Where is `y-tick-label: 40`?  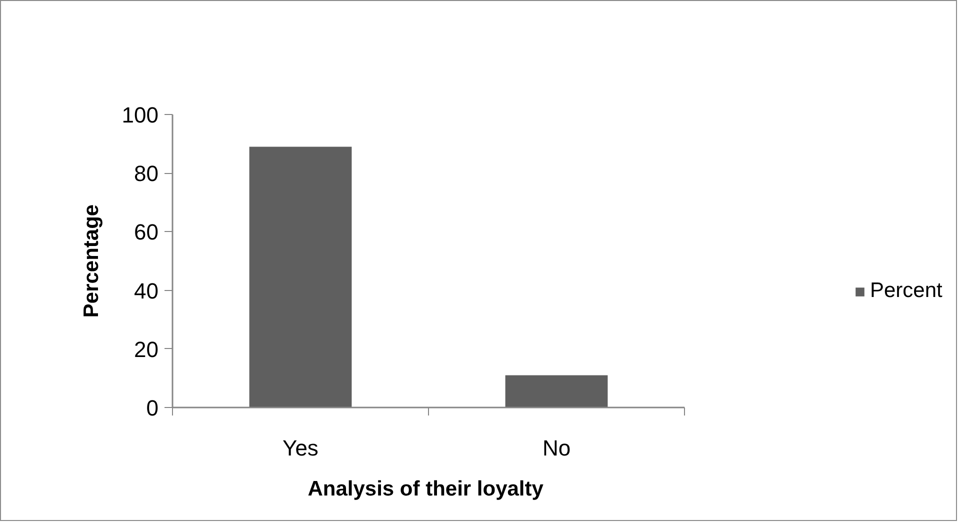
y-tick-label: 40 is located at coordinates (146, 291).